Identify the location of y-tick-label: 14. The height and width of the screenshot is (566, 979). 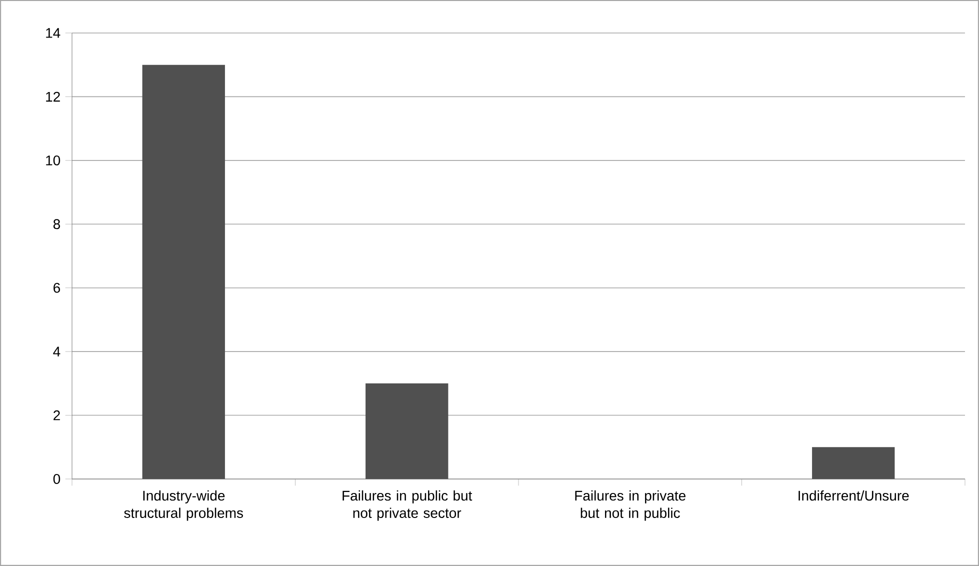
(53, 33).